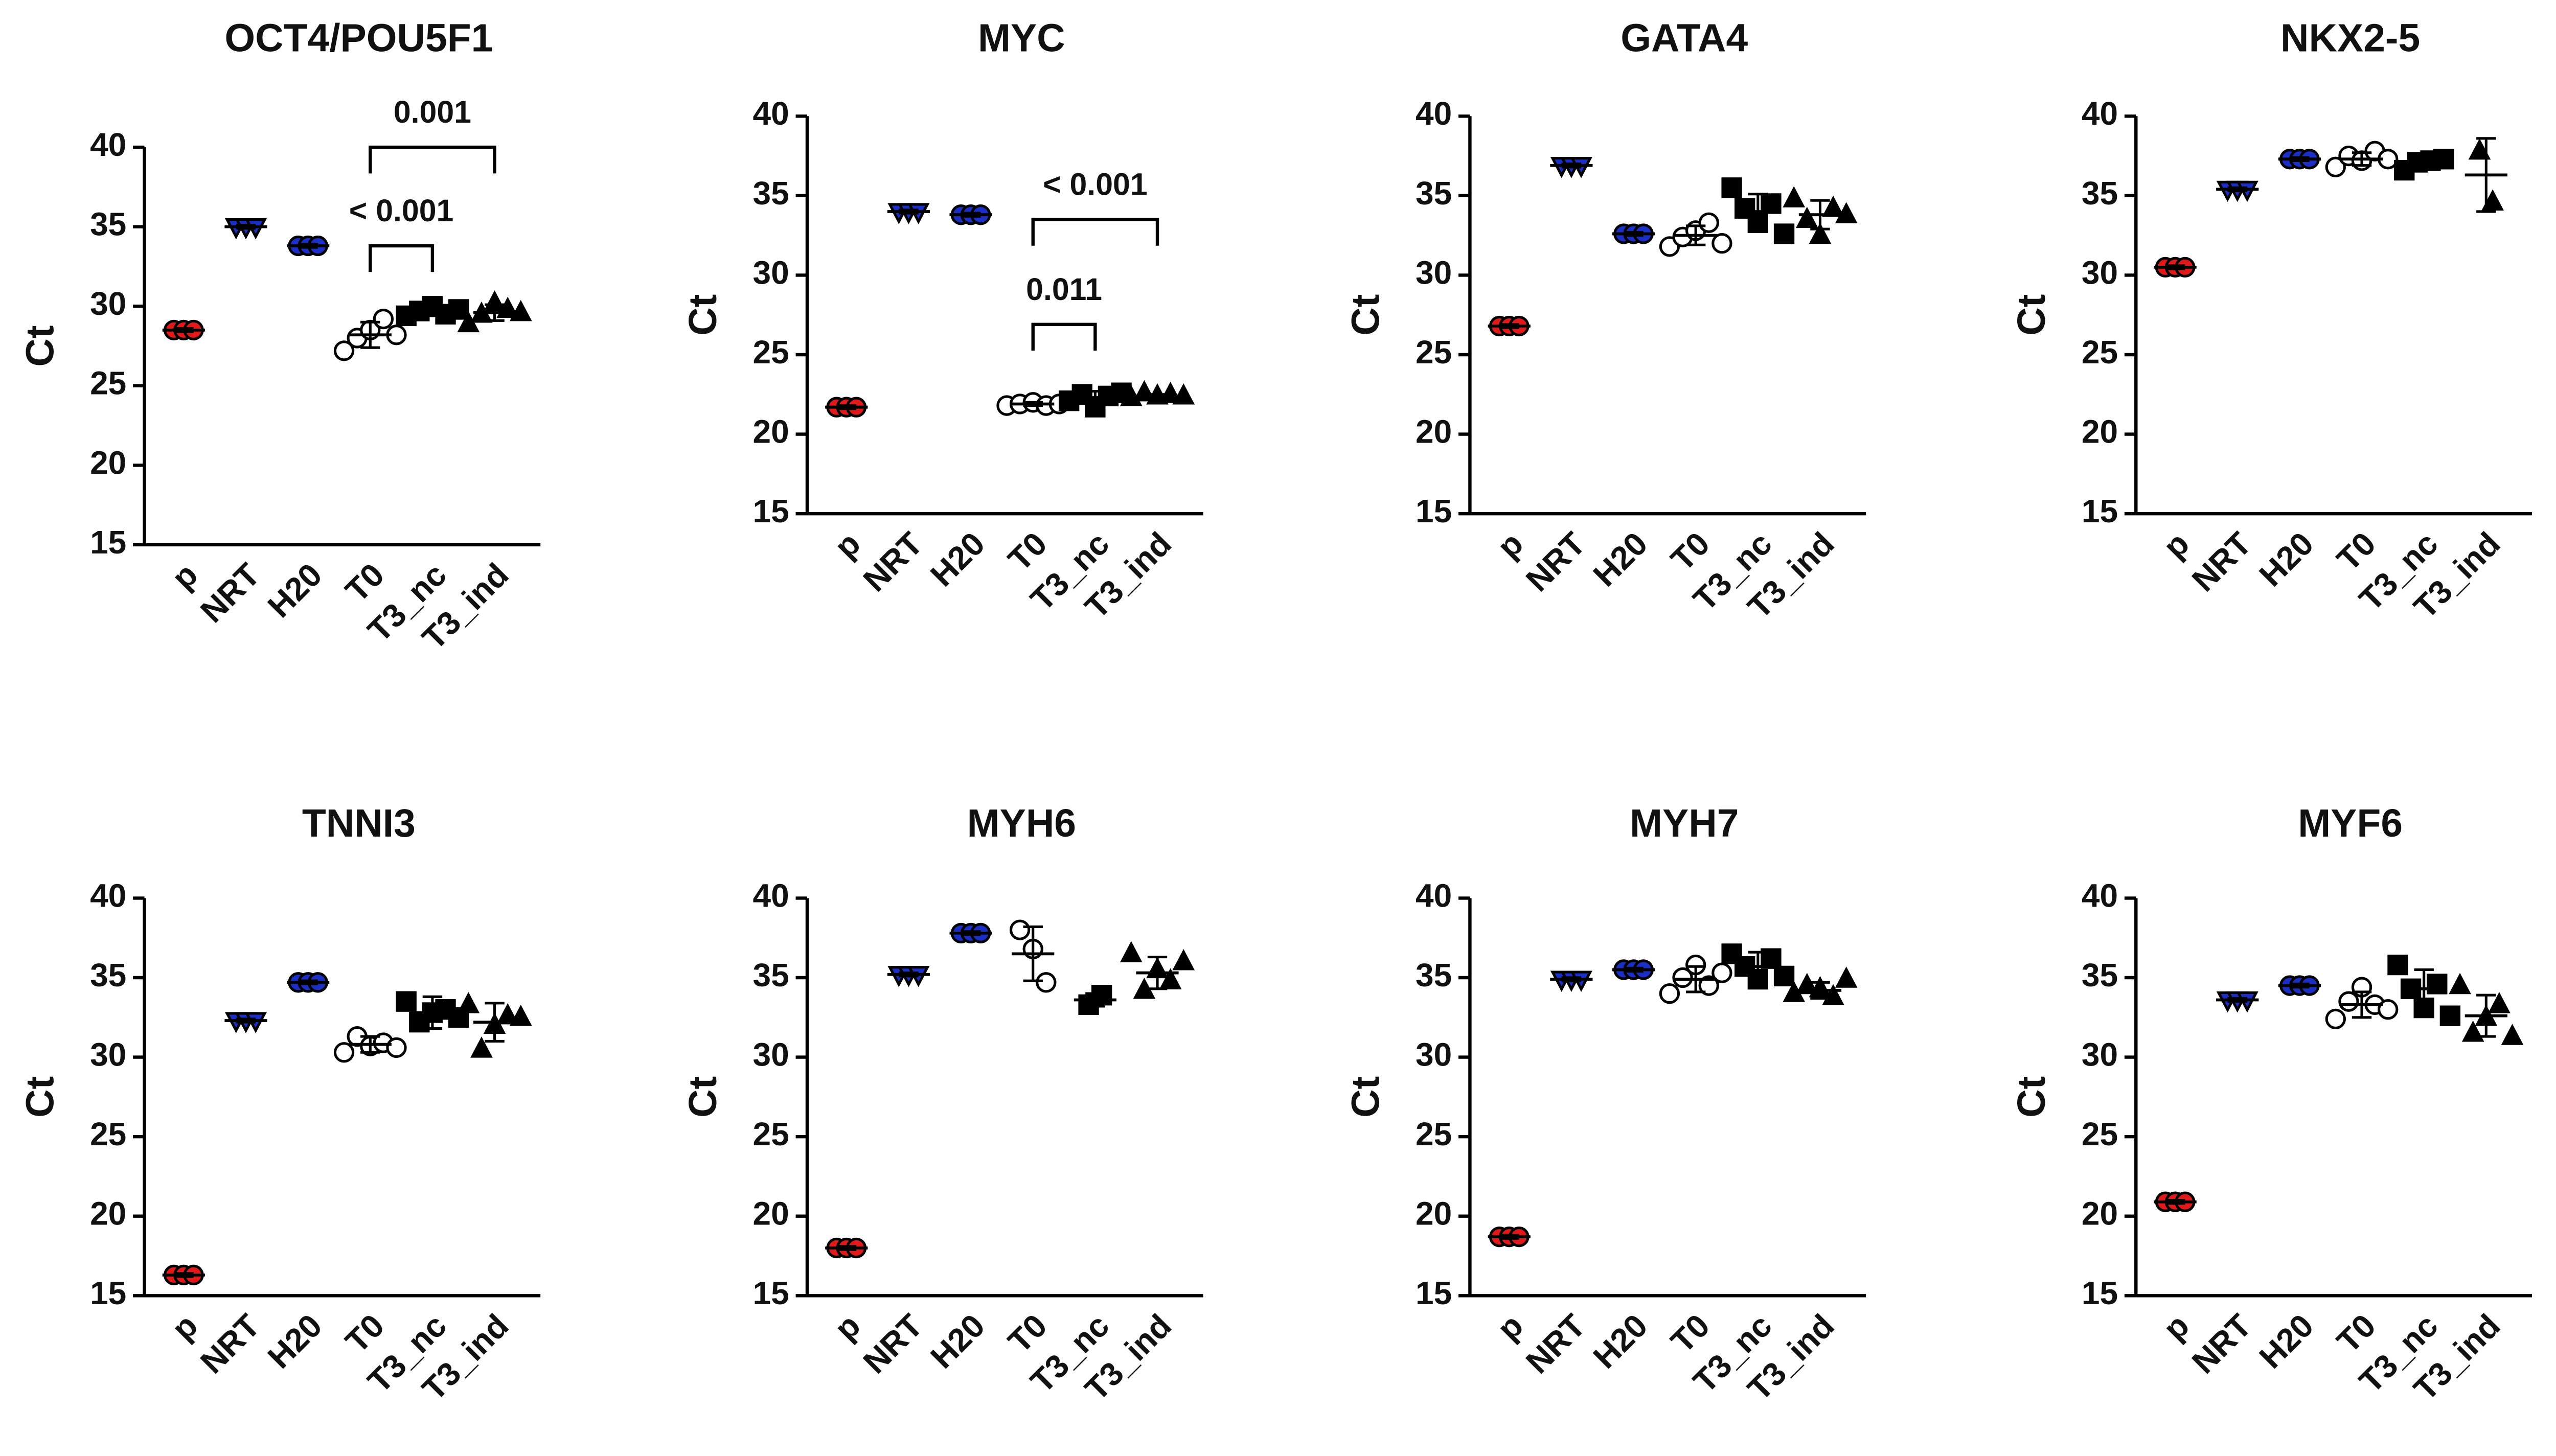 Image resolution: width=2556 pixels, height=1456 pixels. What do you see at coordinates (2350, 823) in the screenshot?
I see `chart-title: MYF6` at bounding box center [2350, 823].